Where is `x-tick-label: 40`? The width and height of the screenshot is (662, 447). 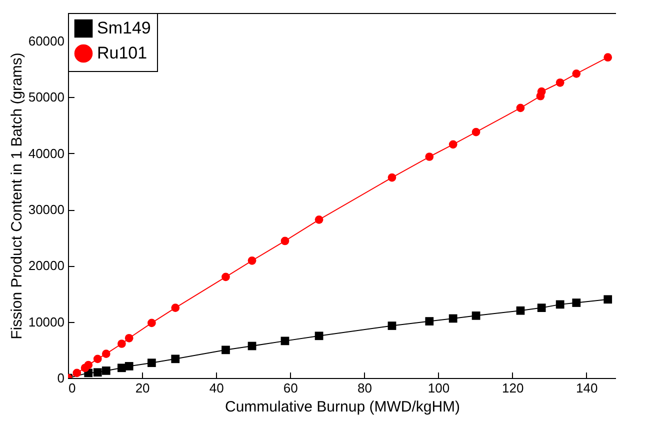
x-tick-label: 40 is located at coordinates (216, 388).